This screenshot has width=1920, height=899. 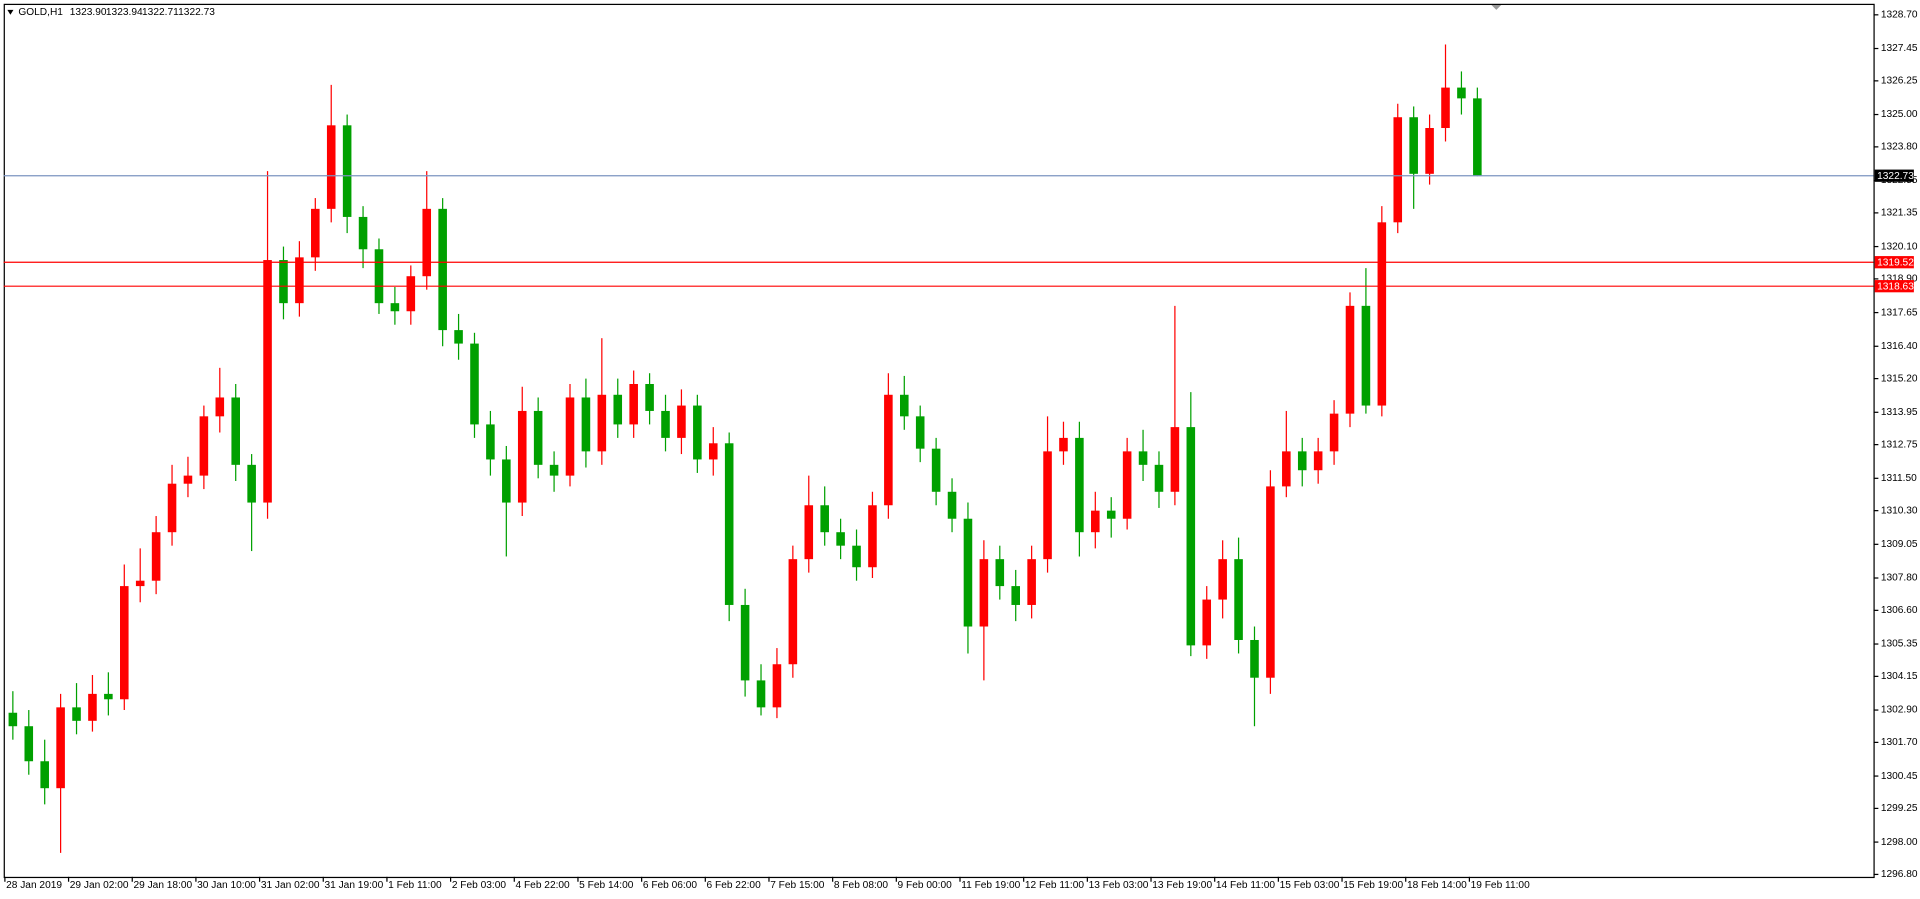 I want to click on x-tick-label: 5 Feb 14:00, so click(x=606, y=885).